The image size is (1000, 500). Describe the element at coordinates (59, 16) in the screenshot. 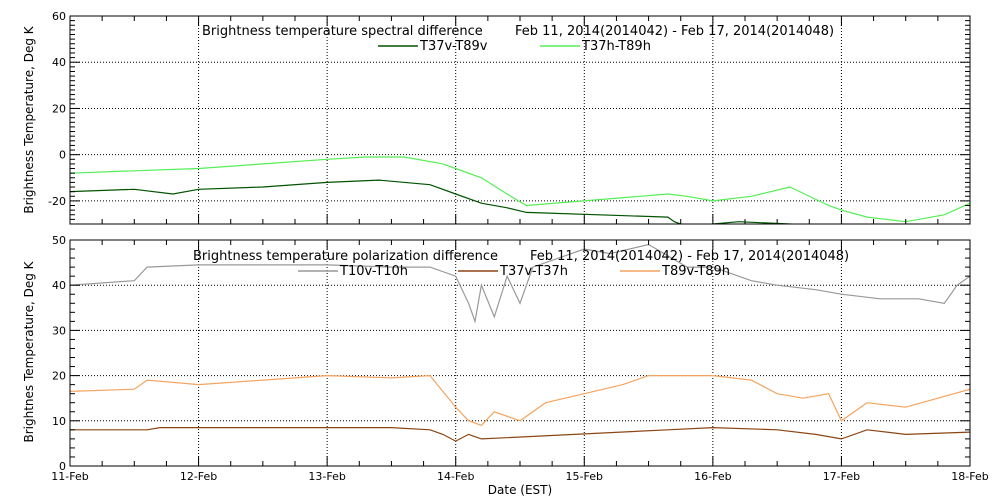

I see `y-tick-label: 60` at that location.